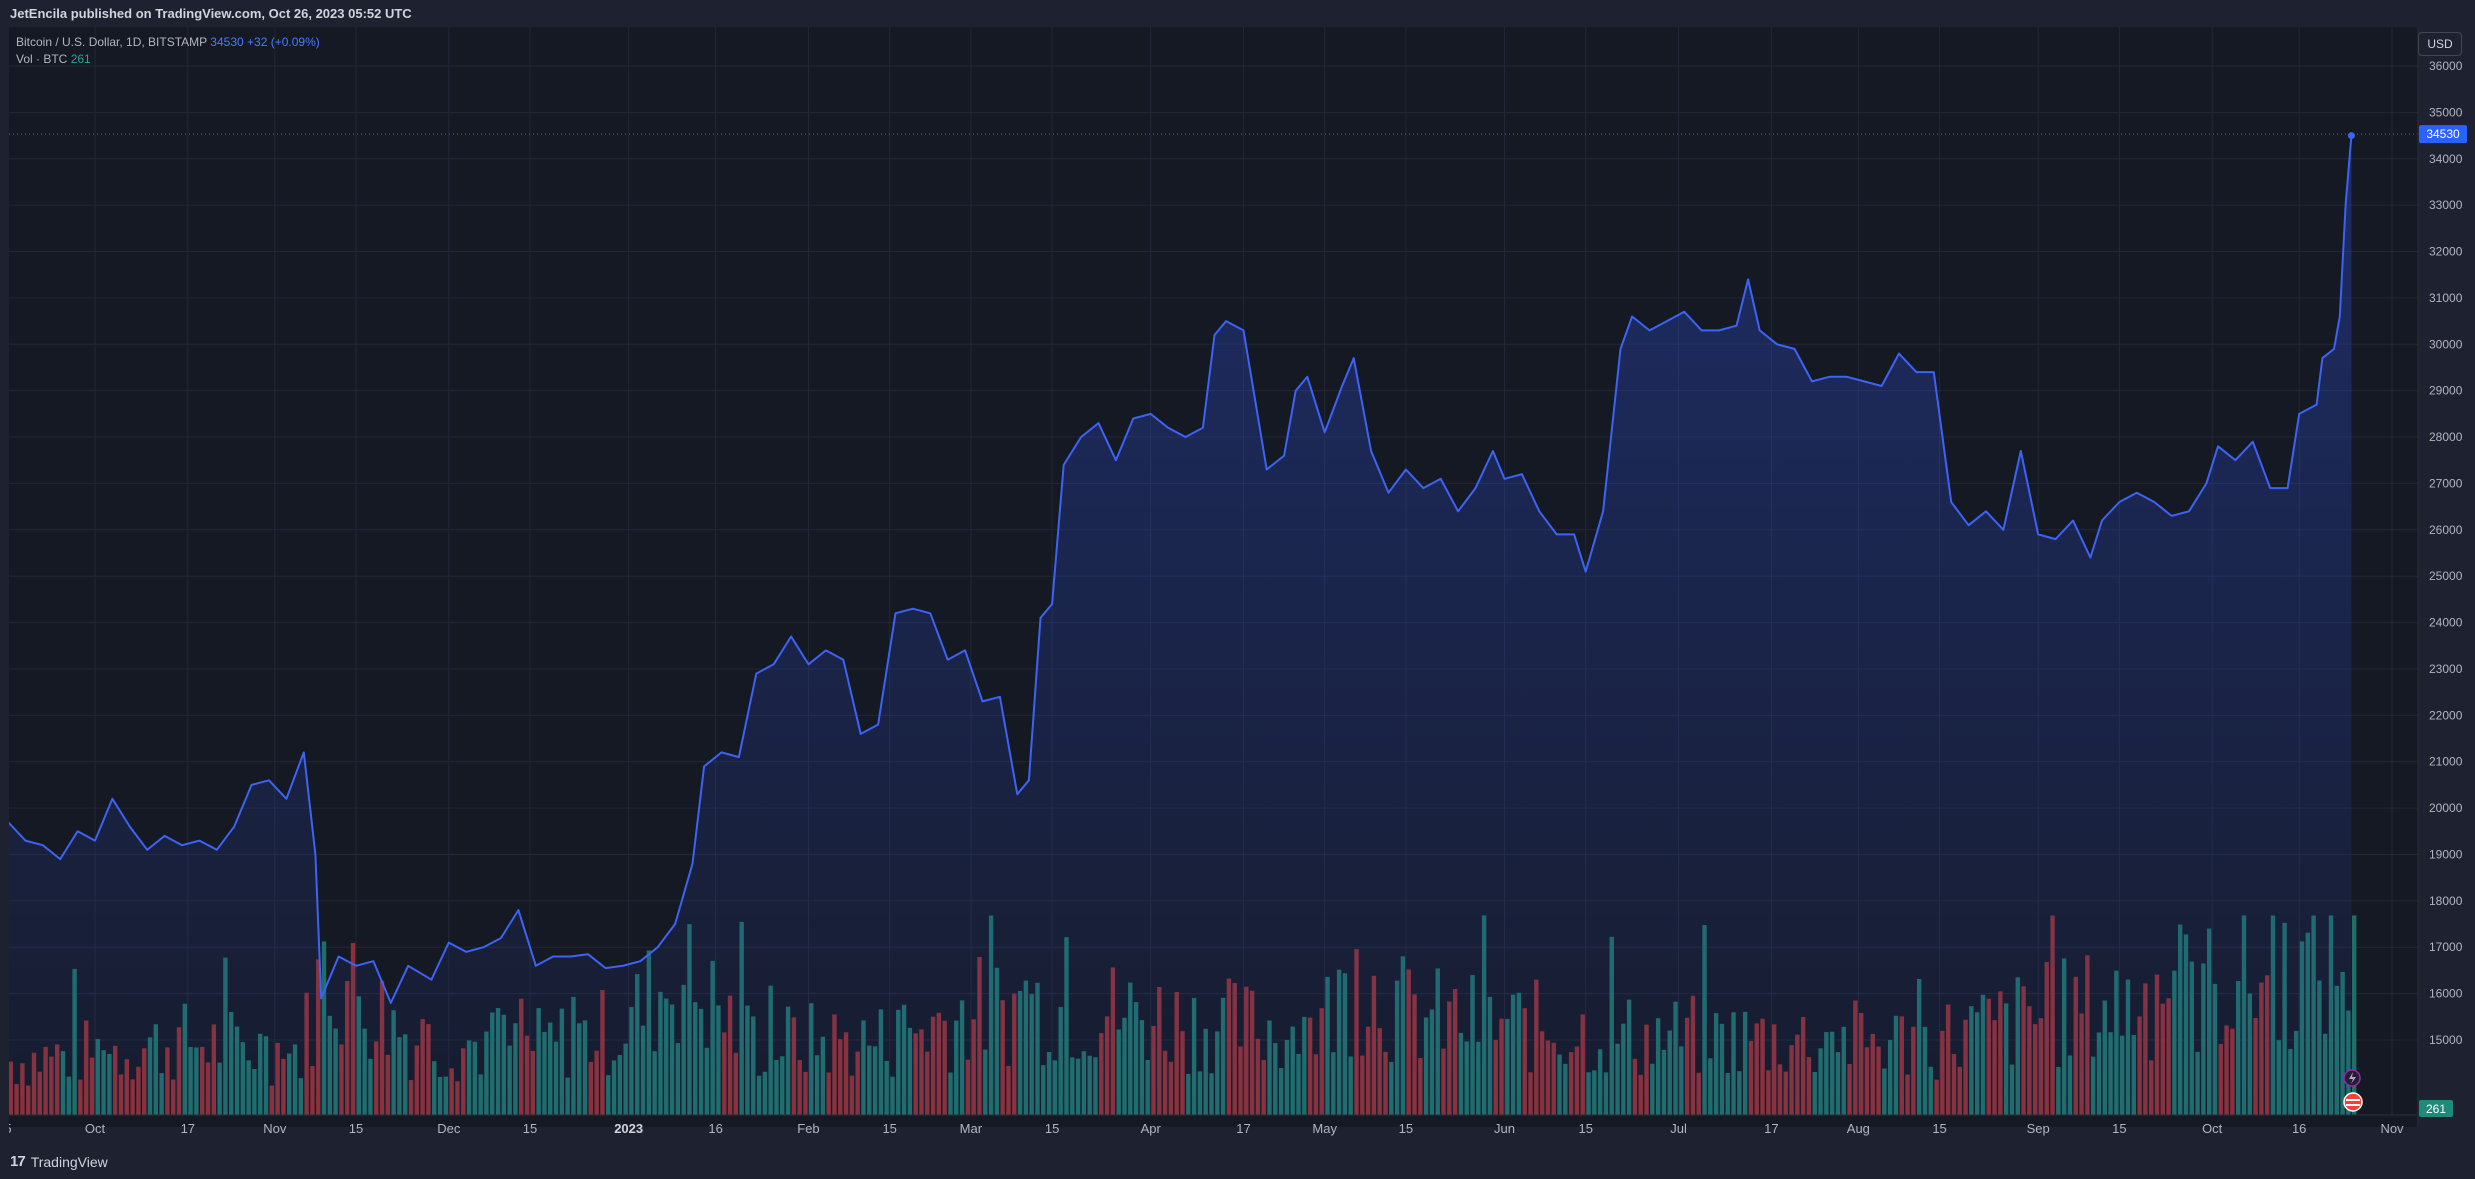 This screenshot has width=2475, height=1179. I want to click on last-volume-marker-bg, so click(2436, 1108).